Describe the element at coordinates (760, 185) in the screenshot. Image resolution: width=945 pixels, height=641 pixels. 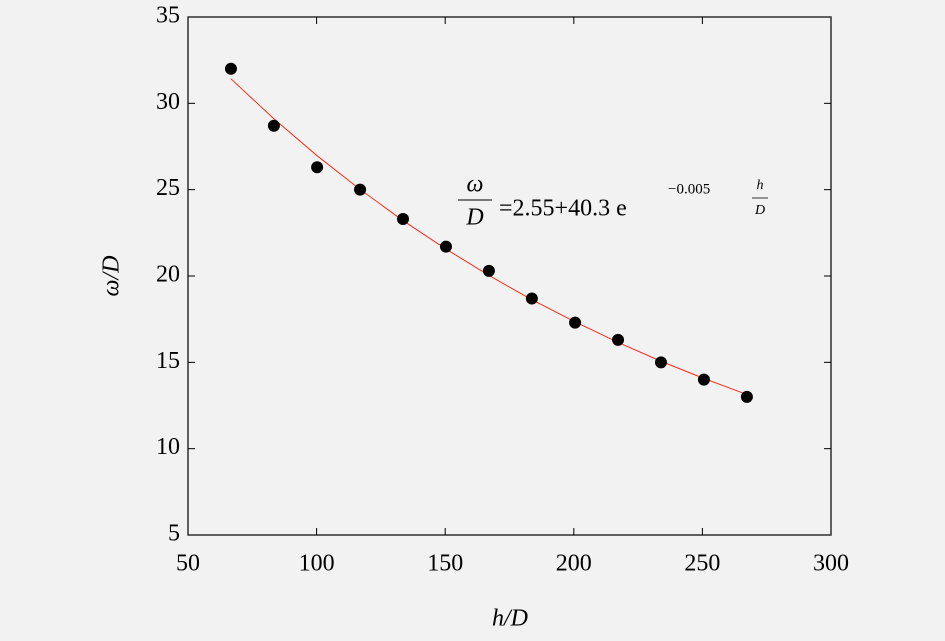
I see `exponent-numerator: h` at that location.